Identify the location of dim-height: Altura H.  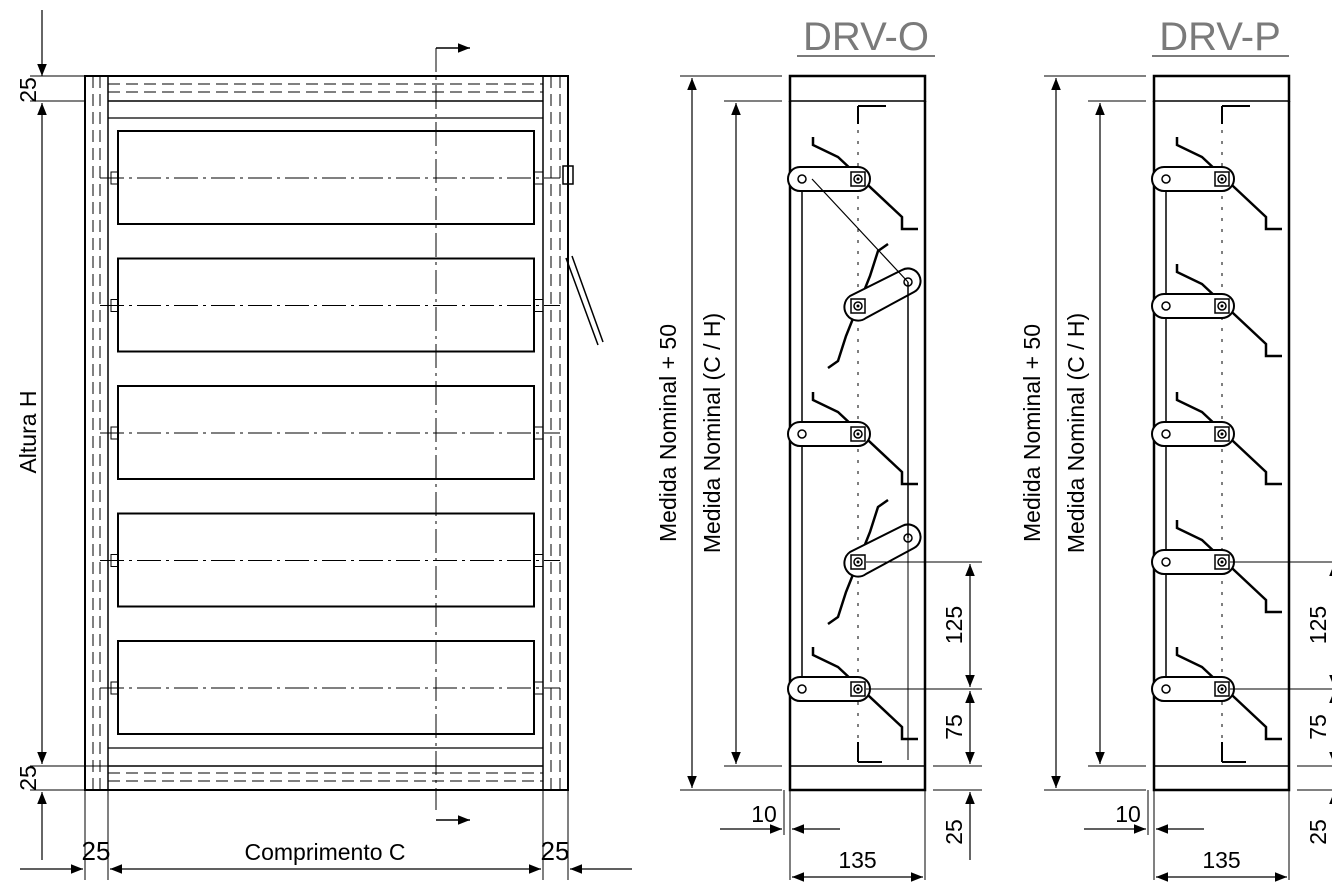
(31, 433).